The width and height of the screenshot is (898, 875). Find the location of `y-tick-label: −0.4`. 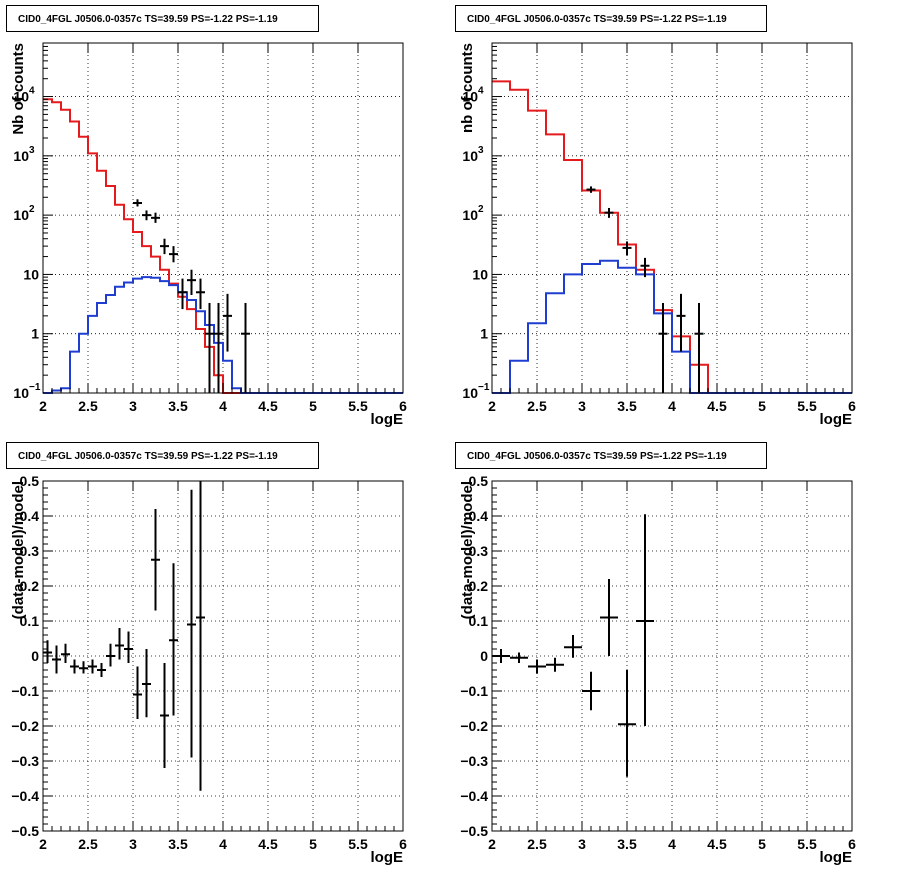

y-tick-label: −0.4 is located at coordinates (474, 796).